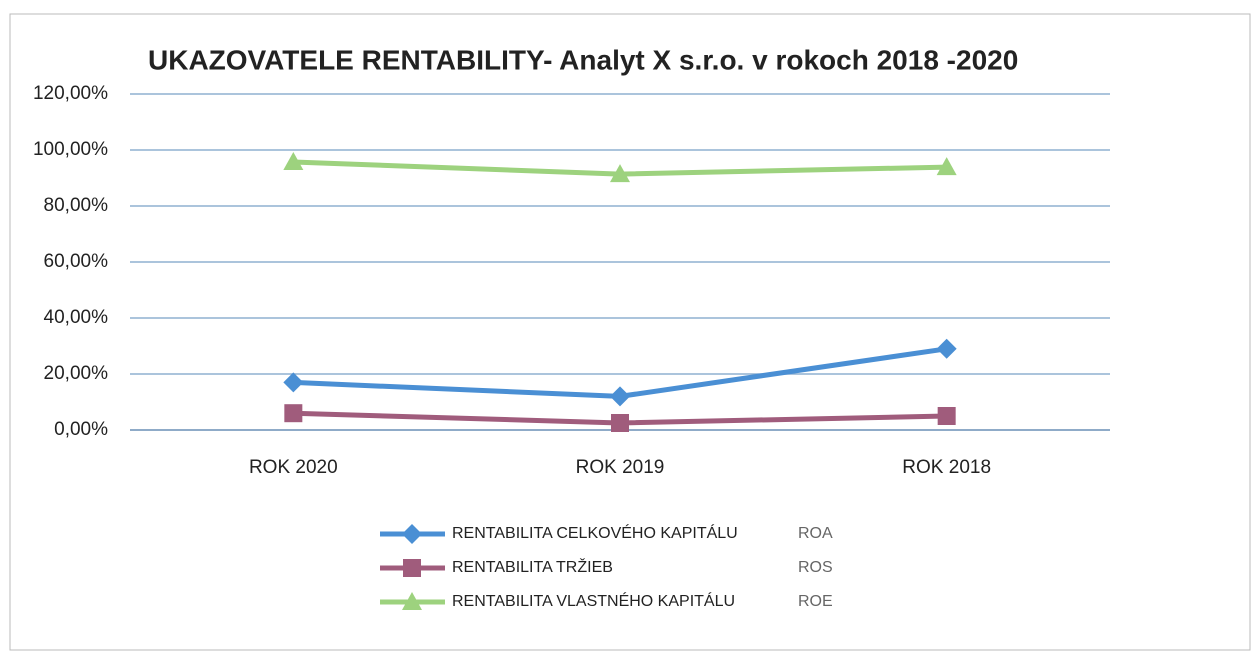 The image size is (1253, 653). What do you see at coordinates (76, 317) in the screenshot?
I see `y-tick-label: 40,00%` at bounding box center [76, 317].